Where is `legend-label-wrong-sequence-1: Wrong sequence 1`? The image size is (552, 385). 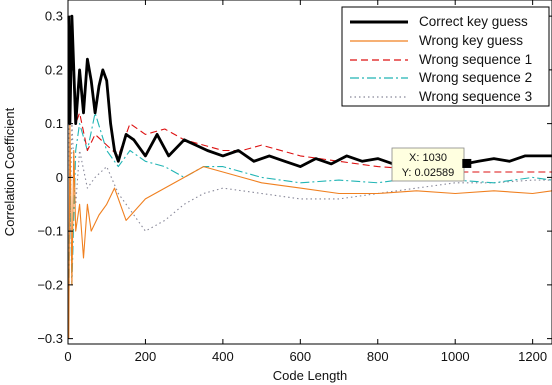
legend-label-wrong-sequence-1: Wrong sequence 1 is located at coordinates (475, 59).